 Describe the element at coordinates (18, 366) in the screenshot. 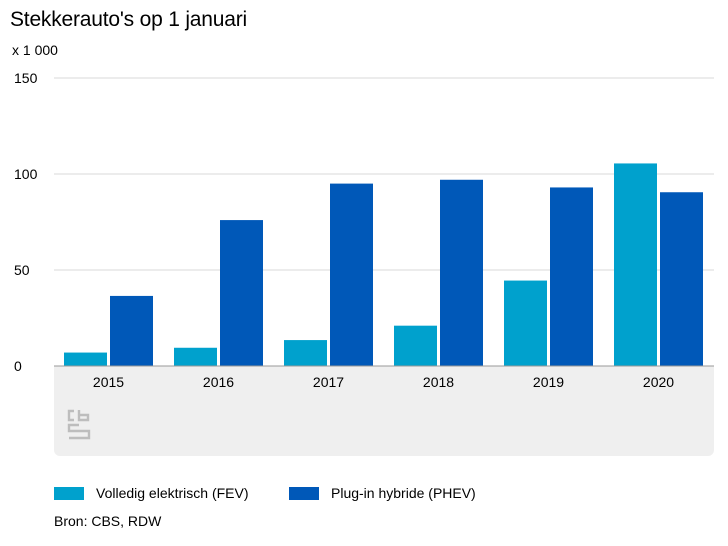

I see `y-tick-label: 0` at that location.